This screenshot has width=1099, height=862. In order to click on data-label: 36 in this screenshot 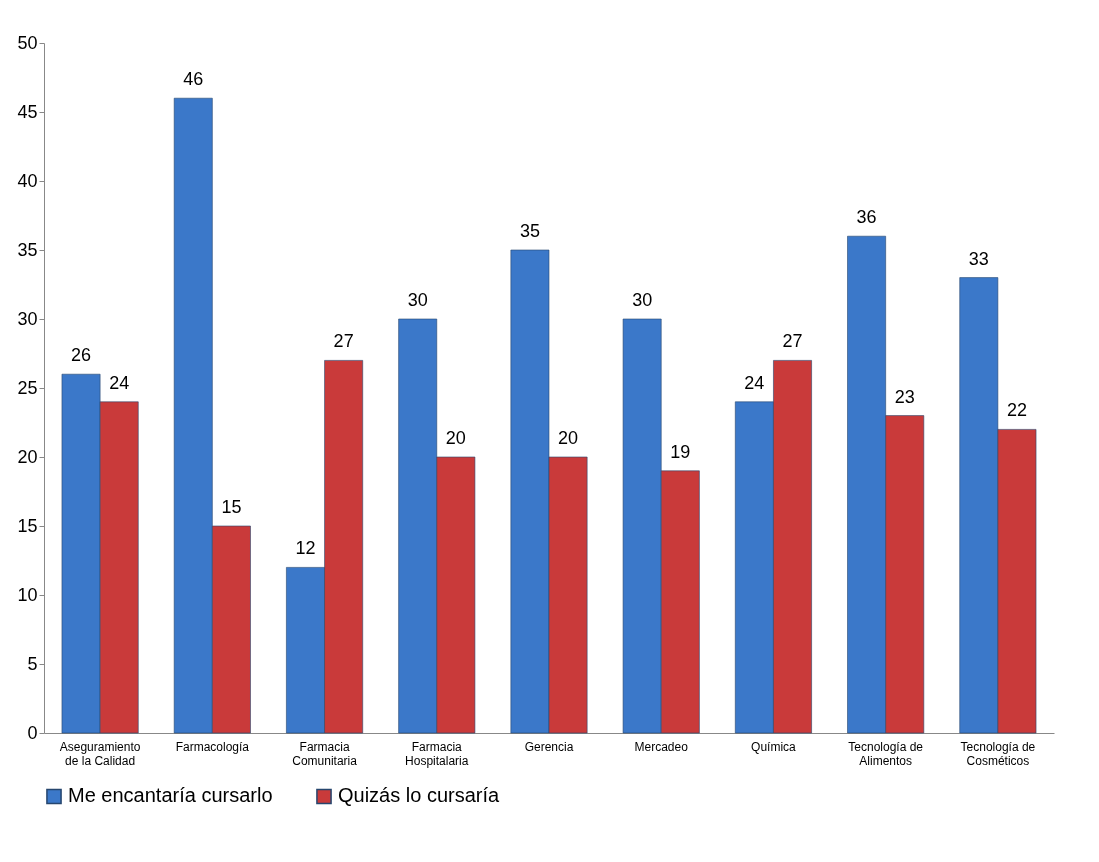, I will do `click(866, 217)`.